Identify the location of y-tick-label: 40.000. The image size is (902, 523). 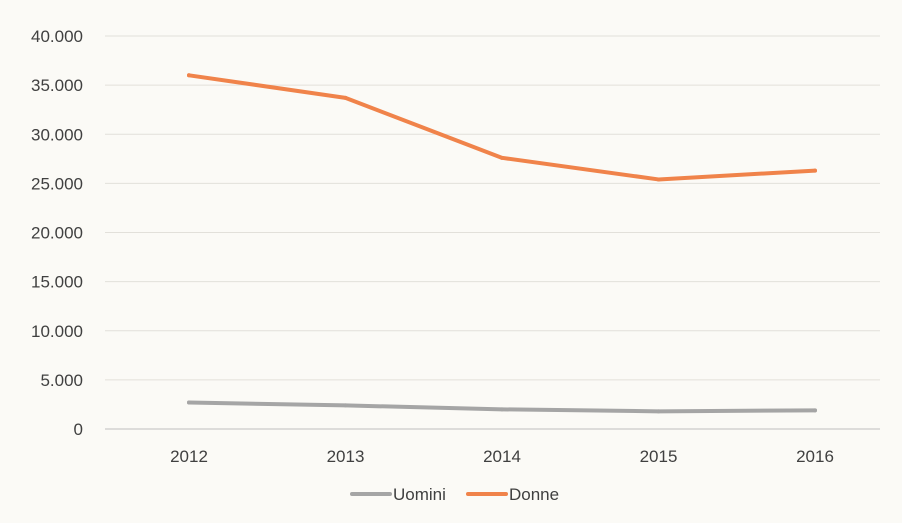
(57, 36).